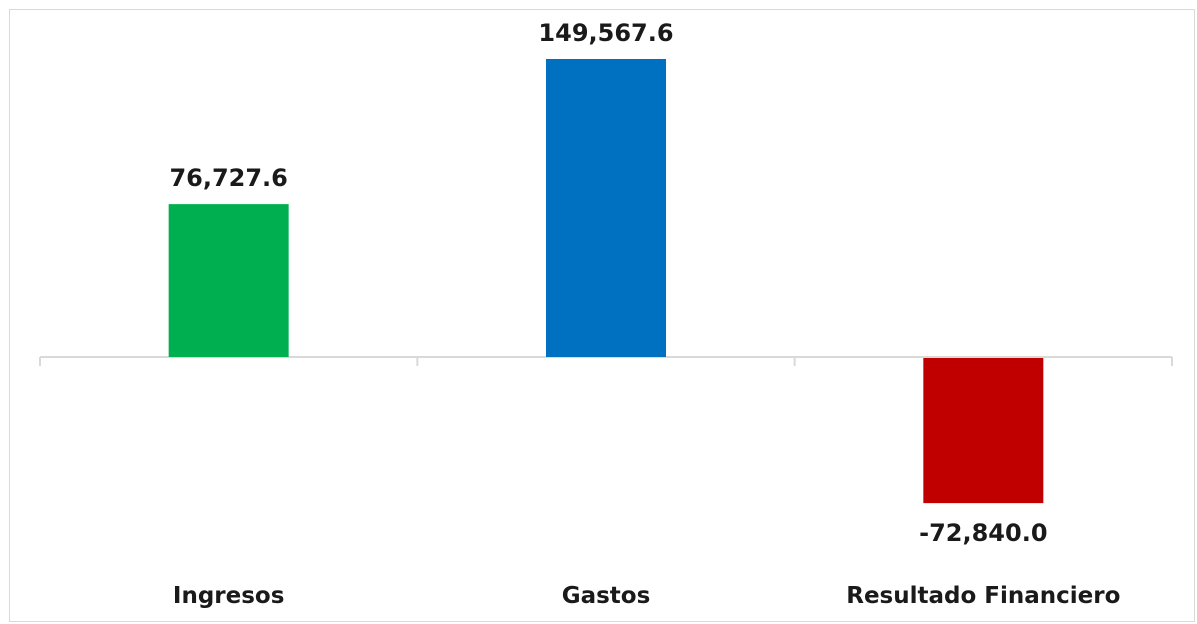 Image resolution: width=1197 pixels, height=624 pixels. What do you see at coordinates (228, 178) in the screenshot?
I see `data-label: 76,727.6` at bounding box center [228, 178].